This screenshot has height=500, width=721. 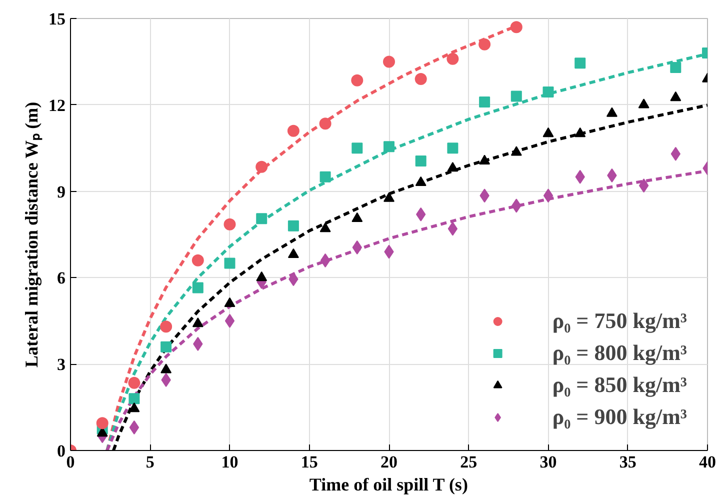 I want to click on legend-label: ρ₀ = 900 kg/m³, so click(x=619, y=417).